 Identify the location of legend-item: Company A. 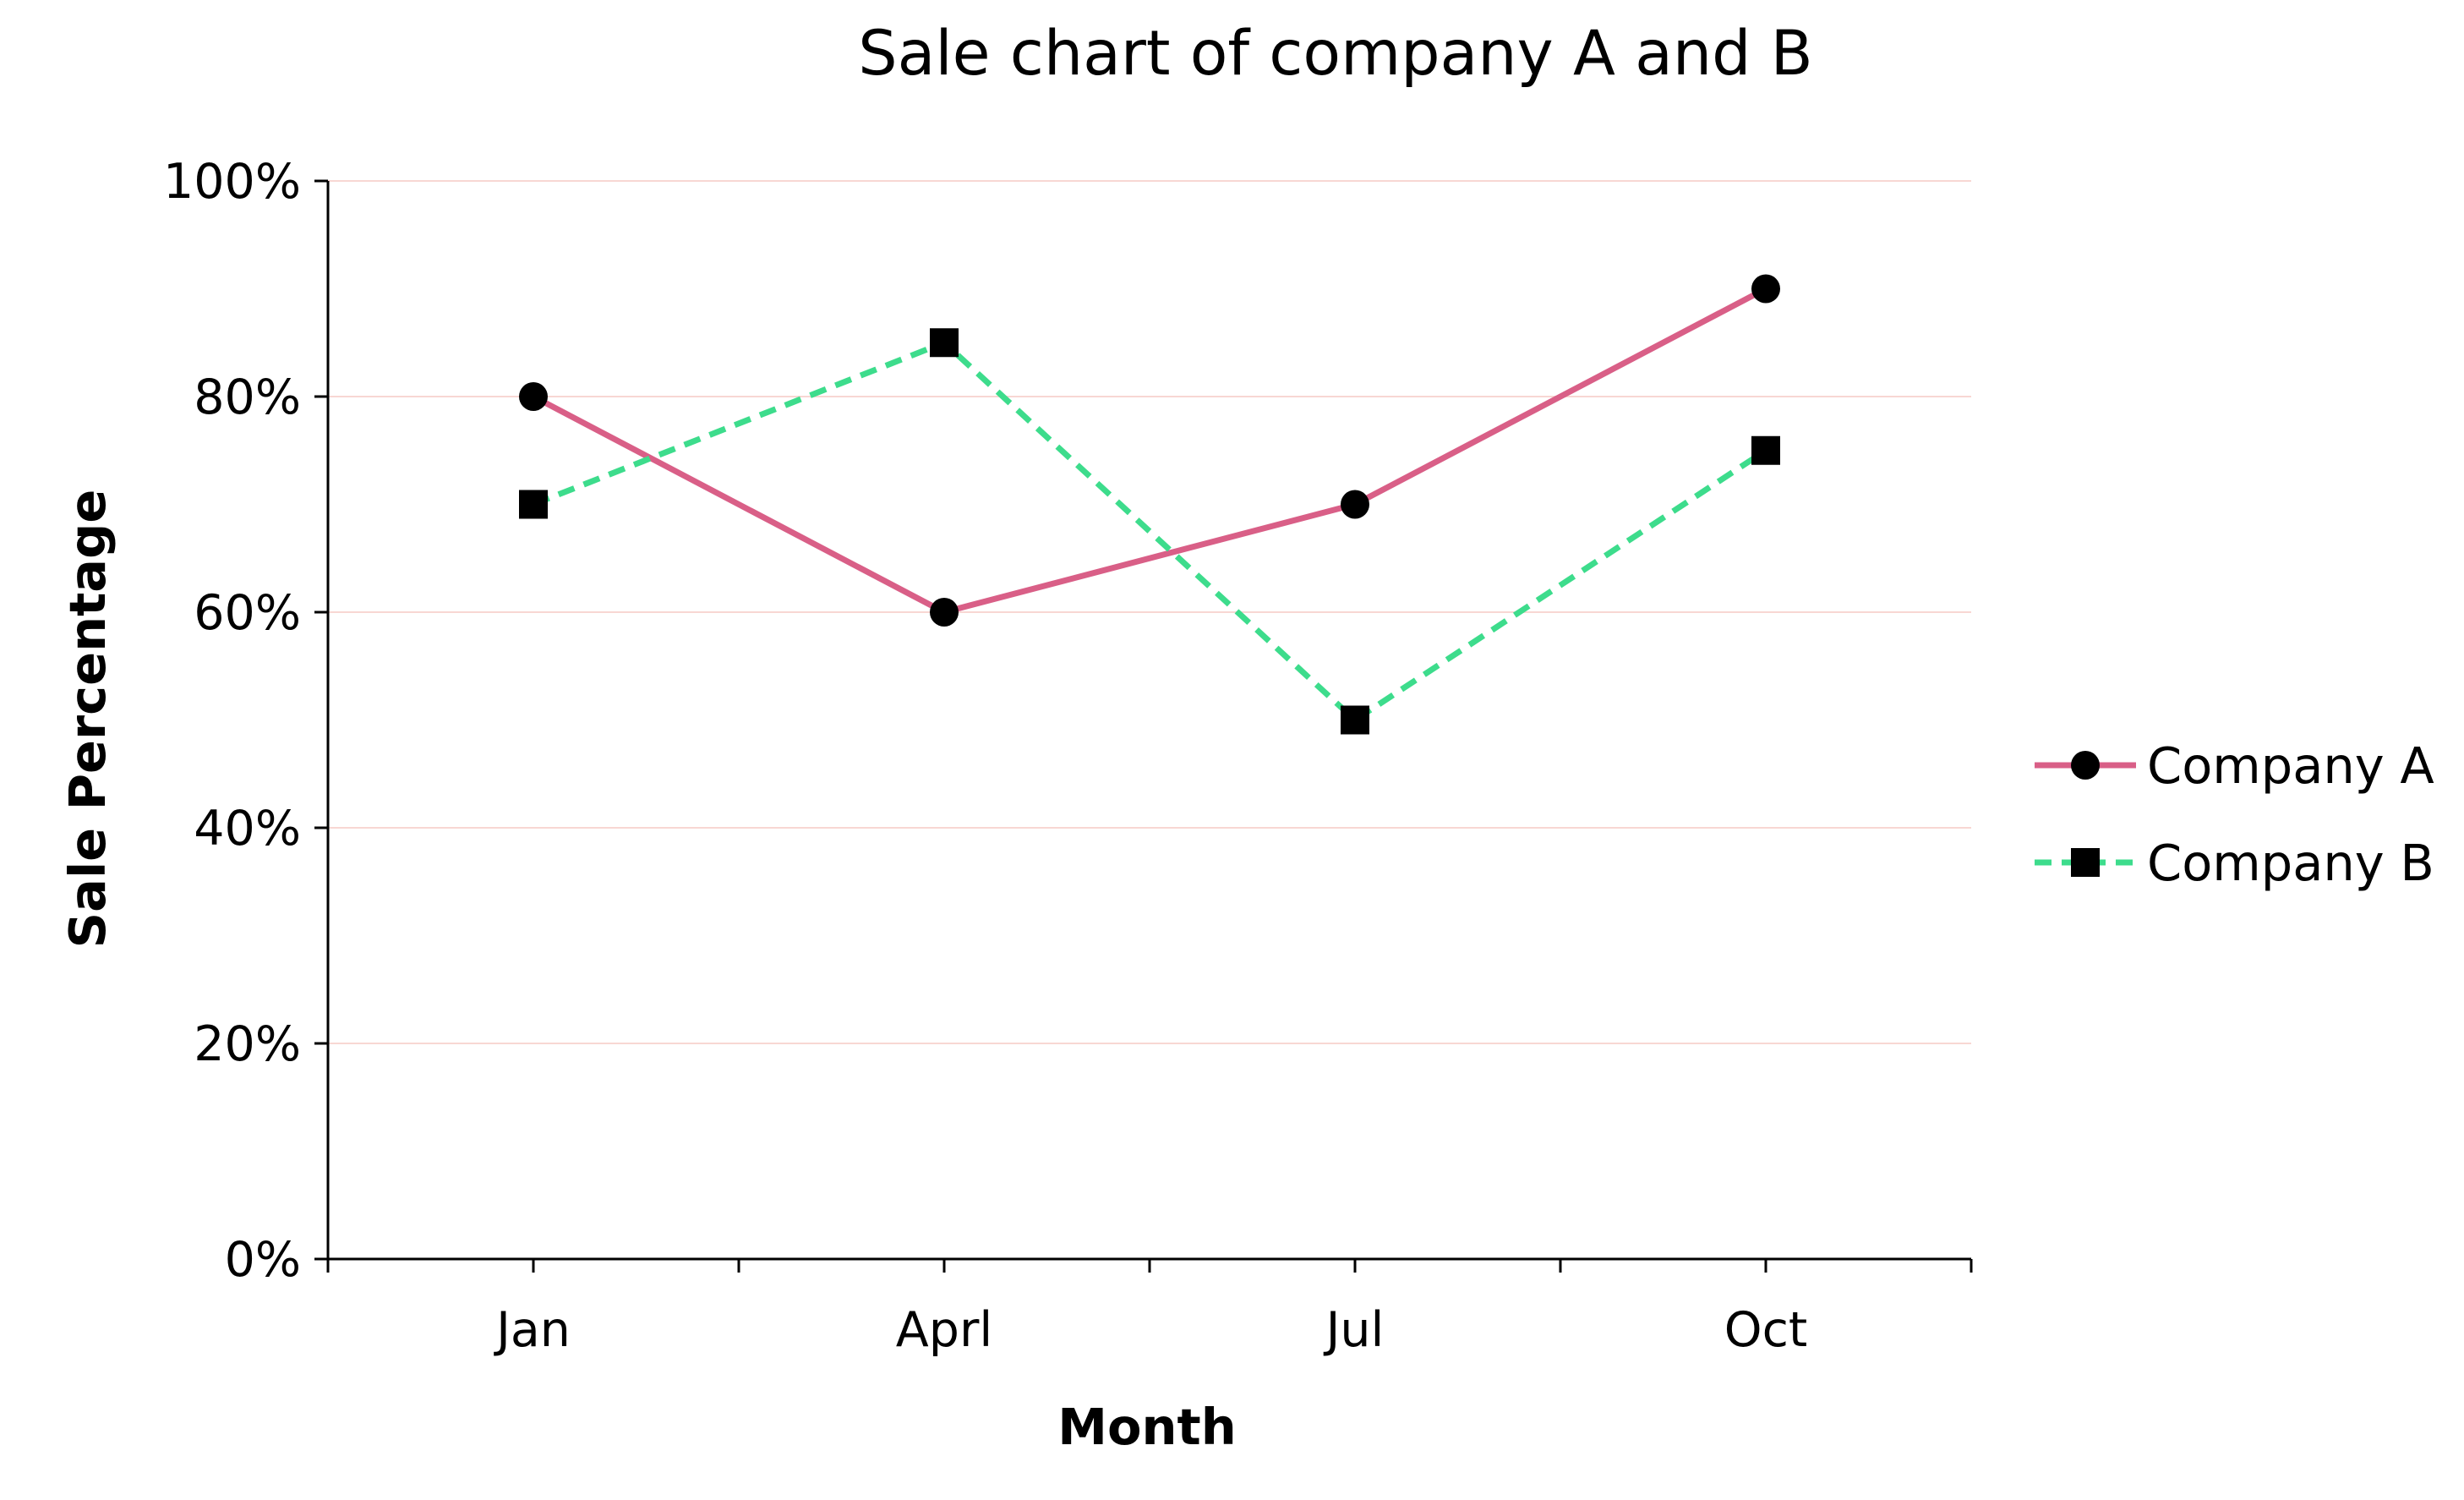
(2234, 766).